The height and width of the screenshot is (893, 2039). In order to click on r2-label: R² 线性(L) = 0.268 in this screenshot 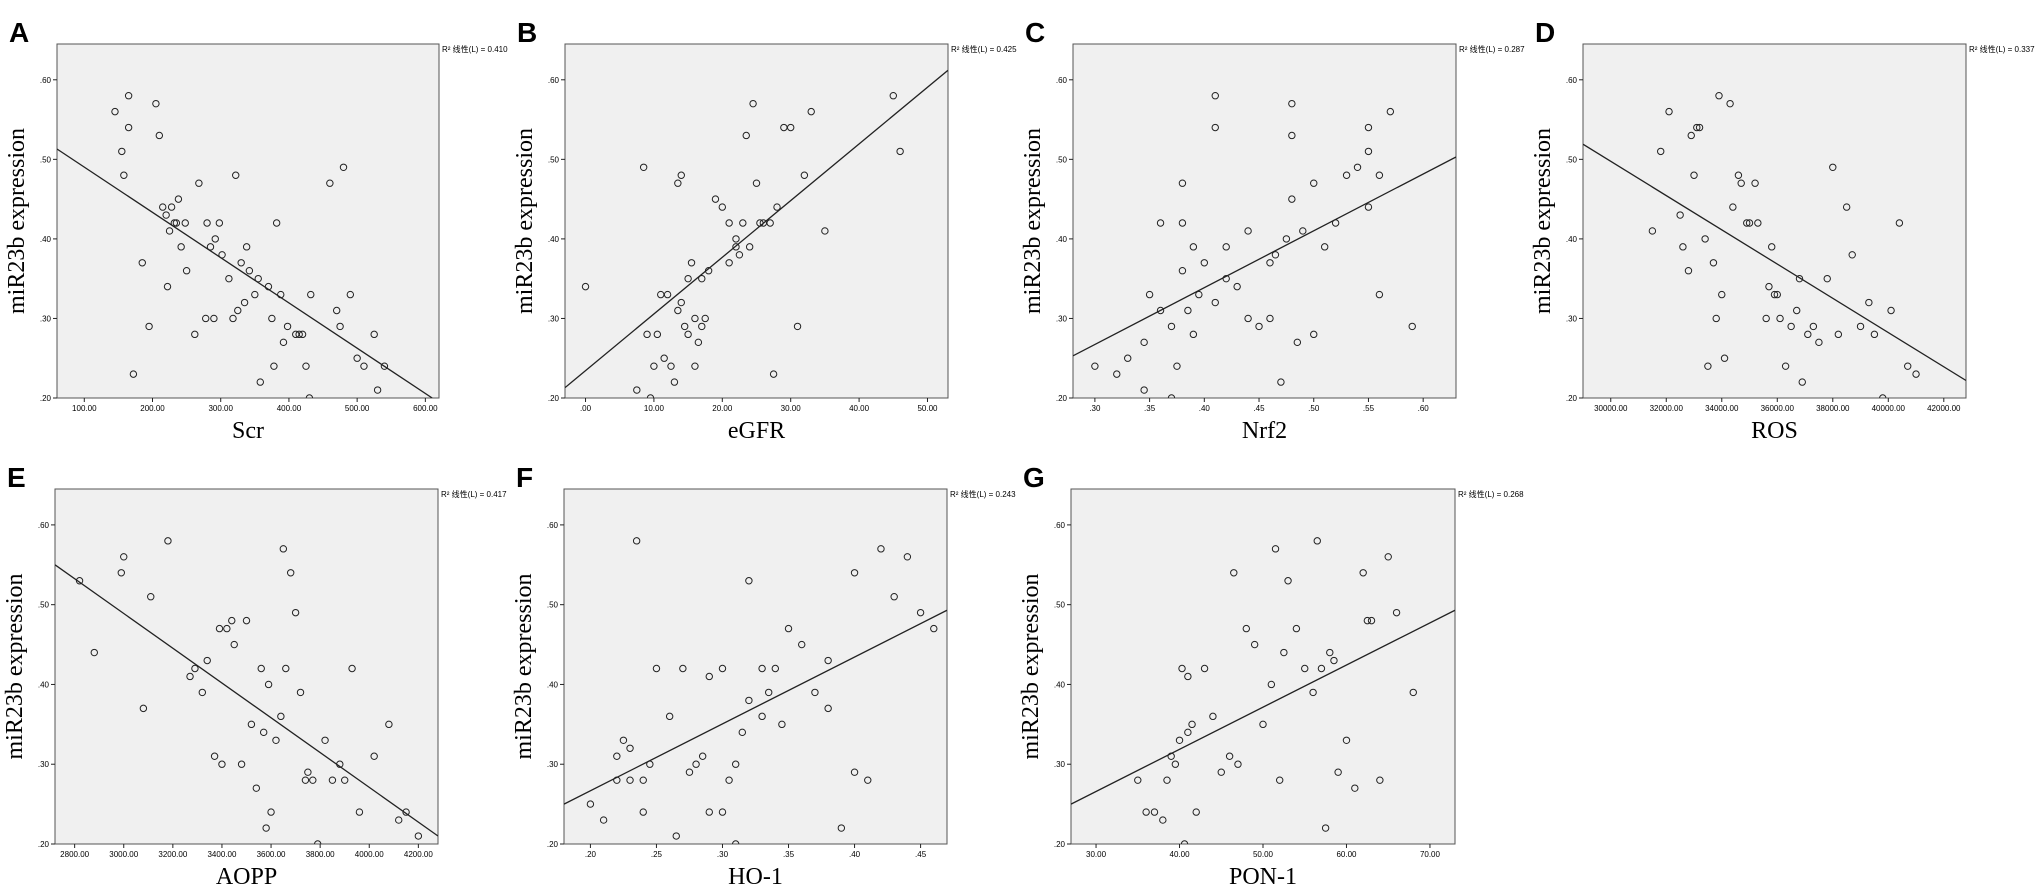, I will do `click(1491, 494)`.